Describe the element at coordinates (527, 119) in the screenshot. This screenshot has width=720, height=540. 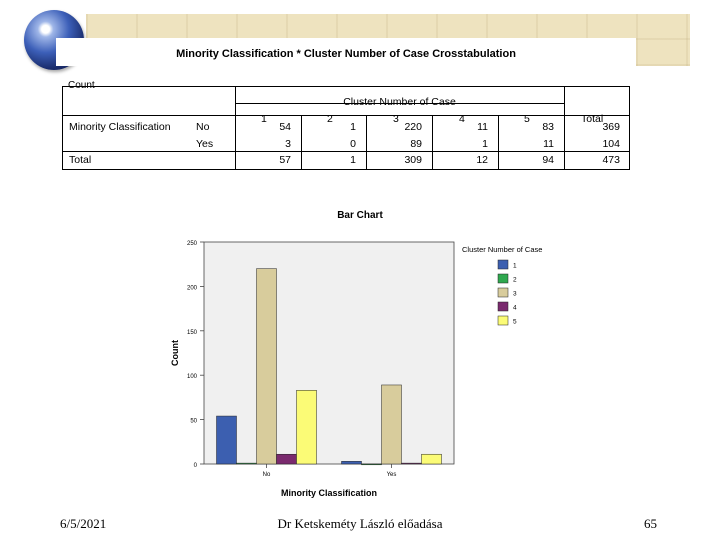
I see `col-header: 5` at that location.